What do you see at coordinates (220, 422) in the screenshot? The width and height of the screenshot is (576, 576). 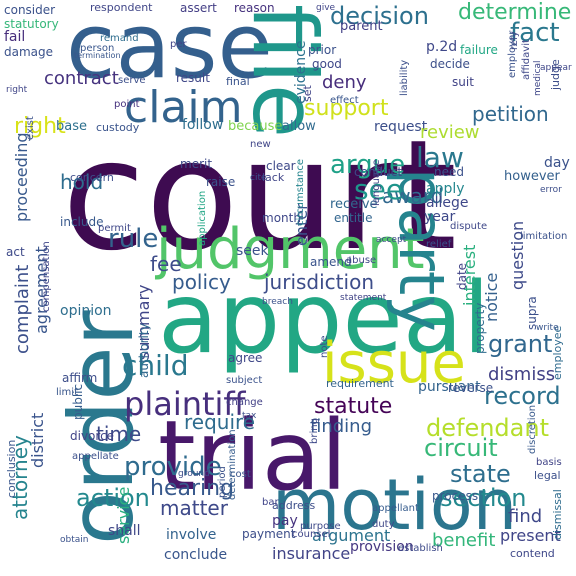 I see `word: require` at bounding box center [220, 422].